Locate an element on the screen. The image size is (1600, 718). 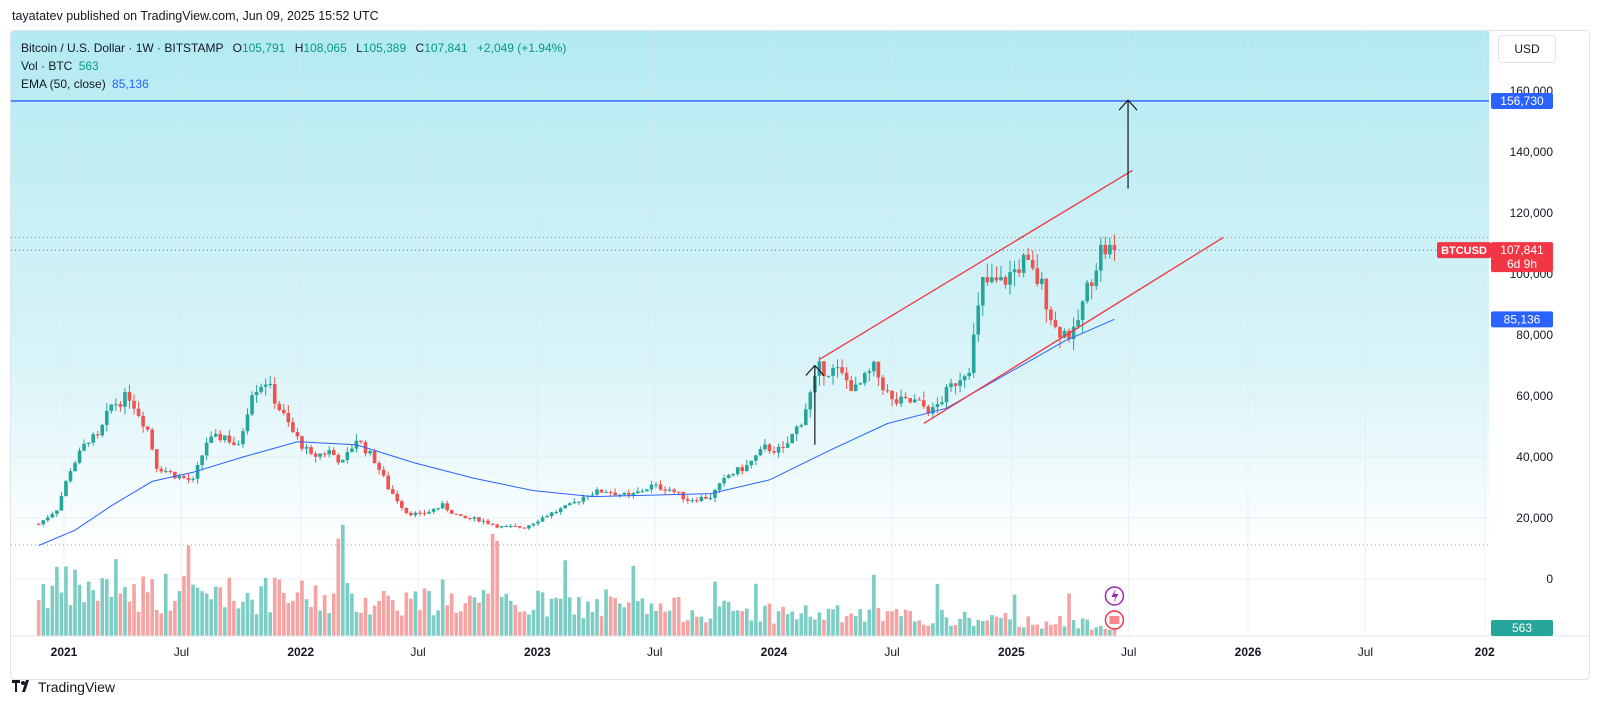
x-tick-label: Jul is located at coordinates (654, 652).